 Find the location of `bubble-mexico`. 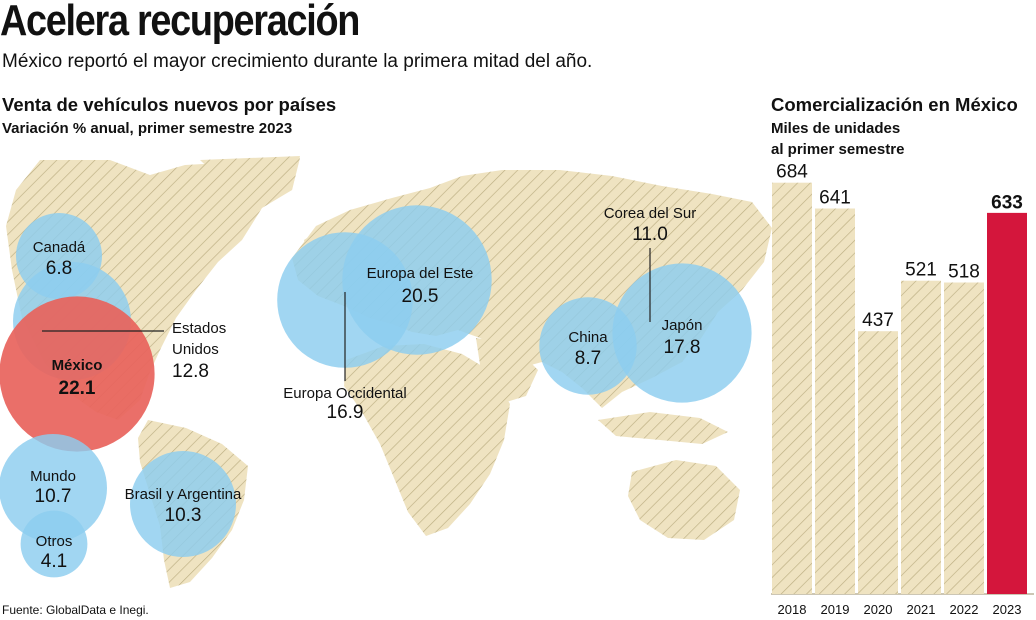

bubble-mexico is located at coordinates (77, 374).